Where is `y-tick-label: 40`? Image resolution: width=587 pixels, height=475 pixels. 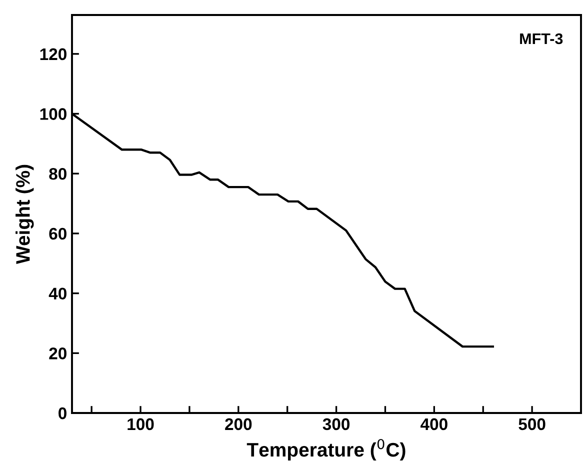 y-tick-label: 40 is located at coordinates (57, 294).